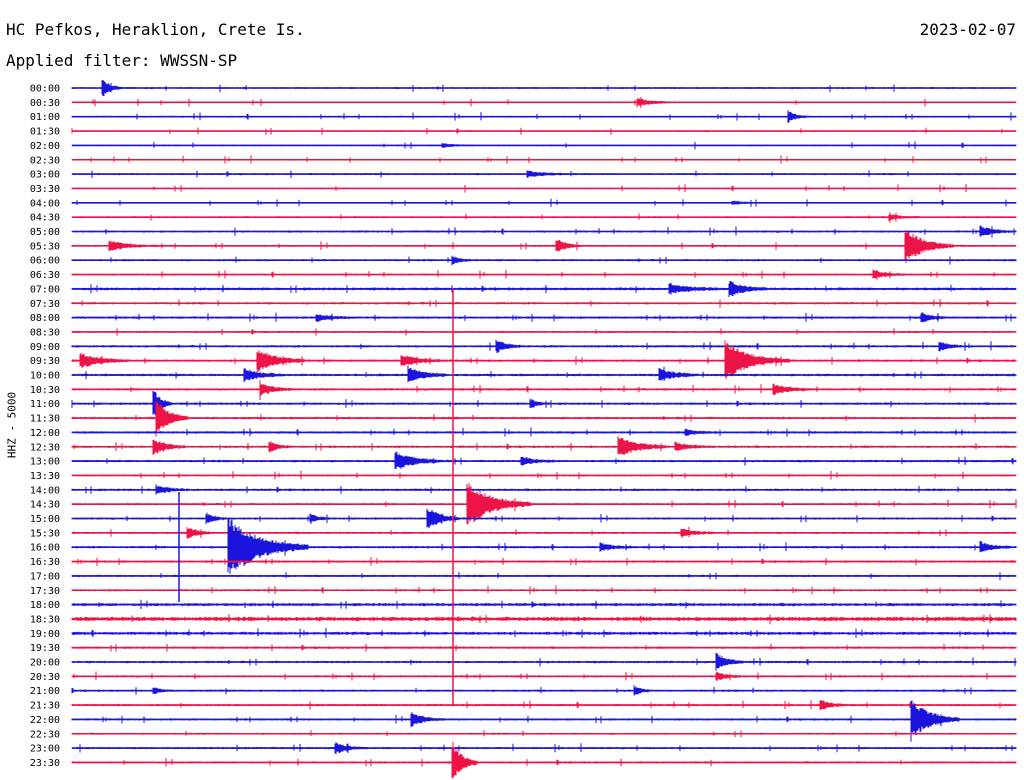 This screenshot has width=1024, height=780. Describe the element at coordinates (45, 519) in the screenshot. I see `row-time-label: 15:00` at that location.